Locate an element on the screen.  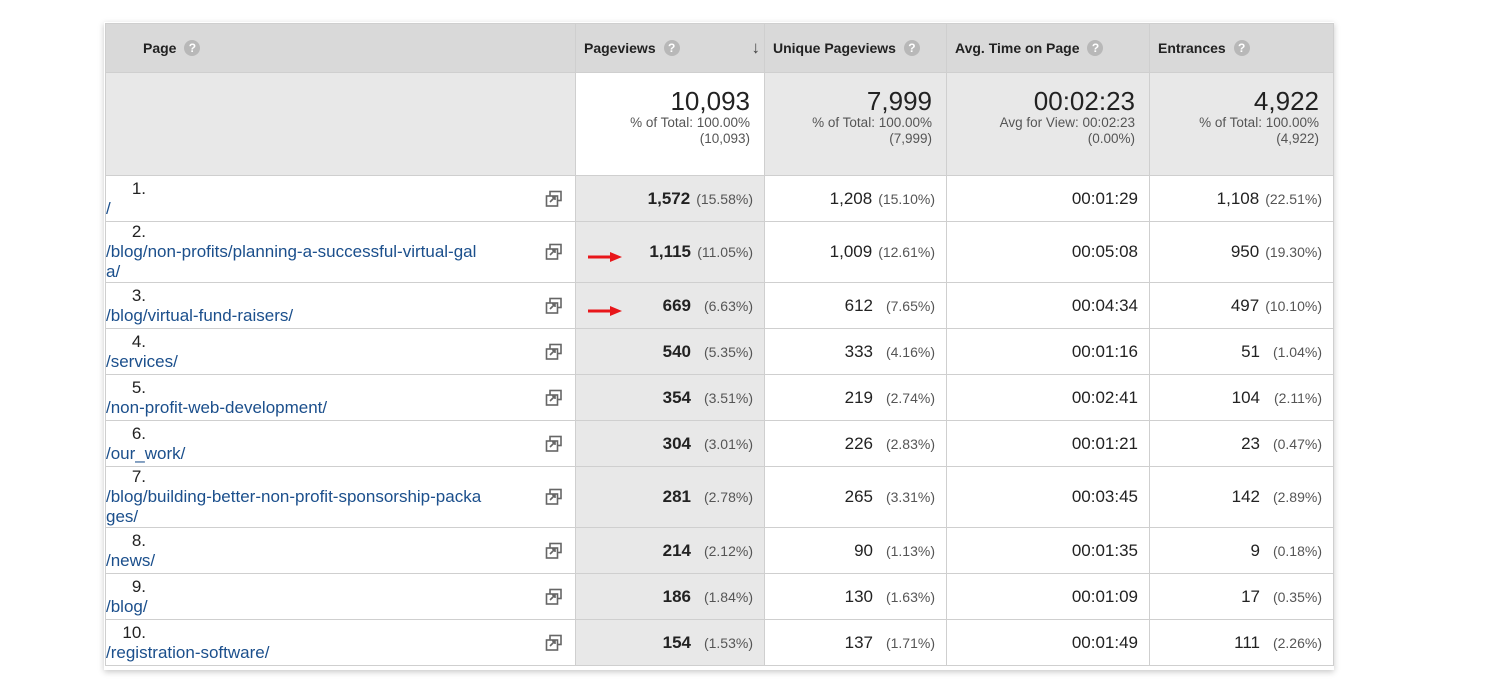
avg-time-value: 00:01:35 is located at coordinates (1104, 550).